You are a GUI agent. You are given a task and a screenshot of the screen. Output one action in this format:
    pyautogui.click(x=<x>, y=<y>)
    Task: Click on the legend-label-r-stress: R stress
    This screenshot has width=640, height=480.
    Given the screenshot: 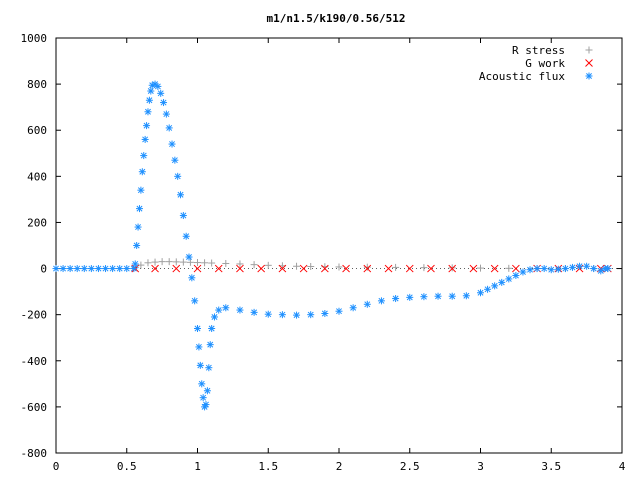 What is the action you would take?
    pyautogui.click(x=538, y=50)
    